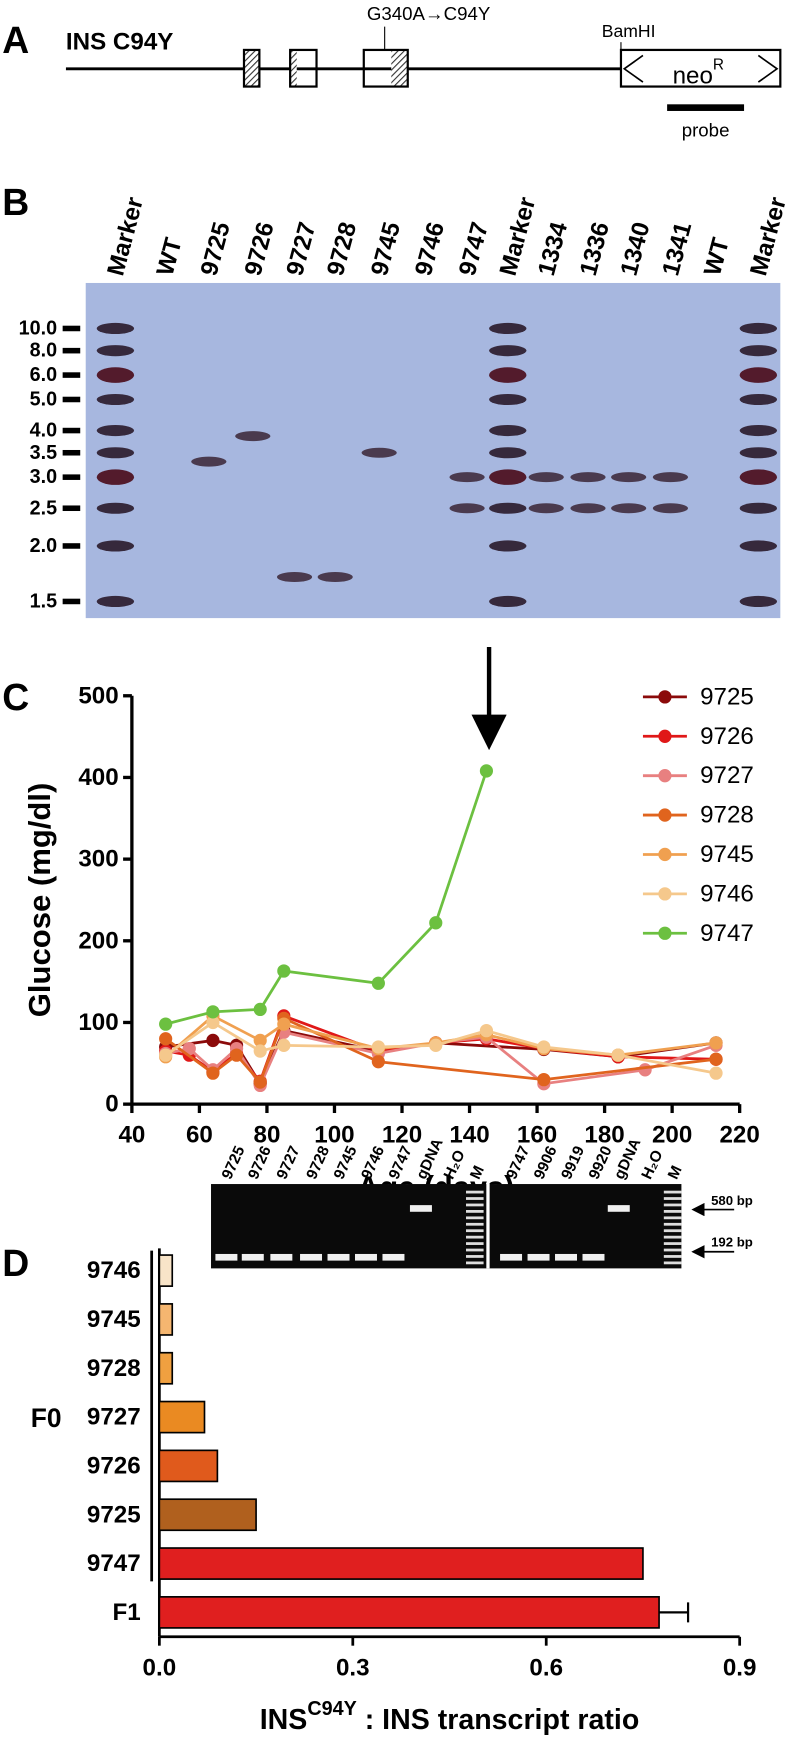 This screenshot has height=1740, width=810. What do you see at coordinates (740, 1135) in the screenshot?
I see `x-tick-label: 220` at bounding box center [740, 1135].